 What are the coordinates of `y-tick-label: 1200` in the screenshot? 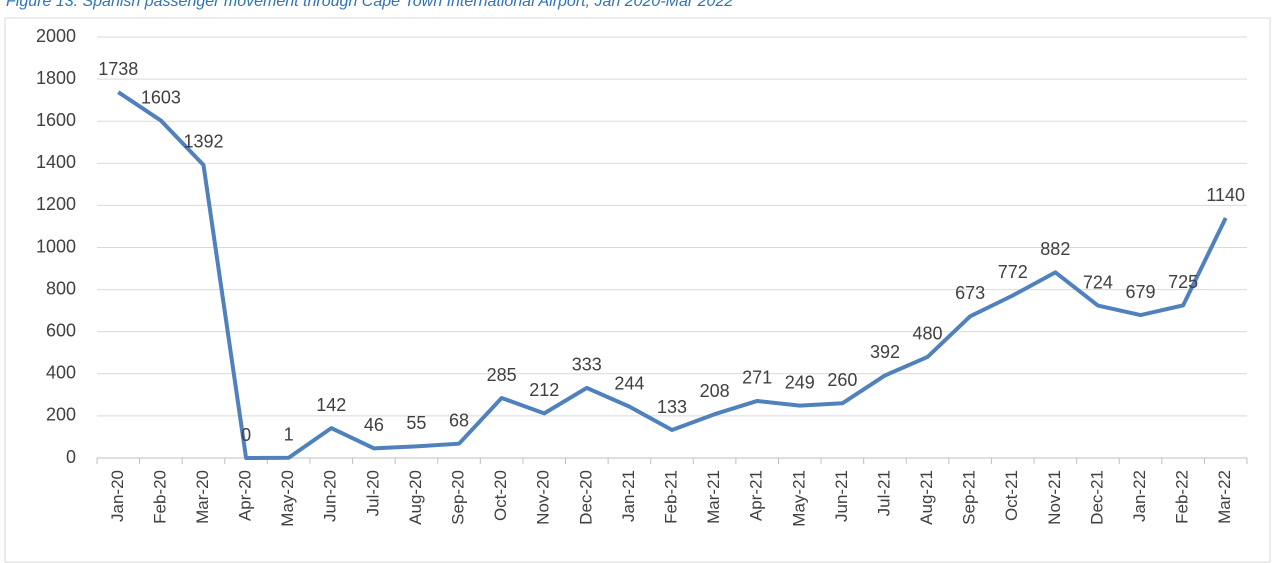 It's located at (56, 204).